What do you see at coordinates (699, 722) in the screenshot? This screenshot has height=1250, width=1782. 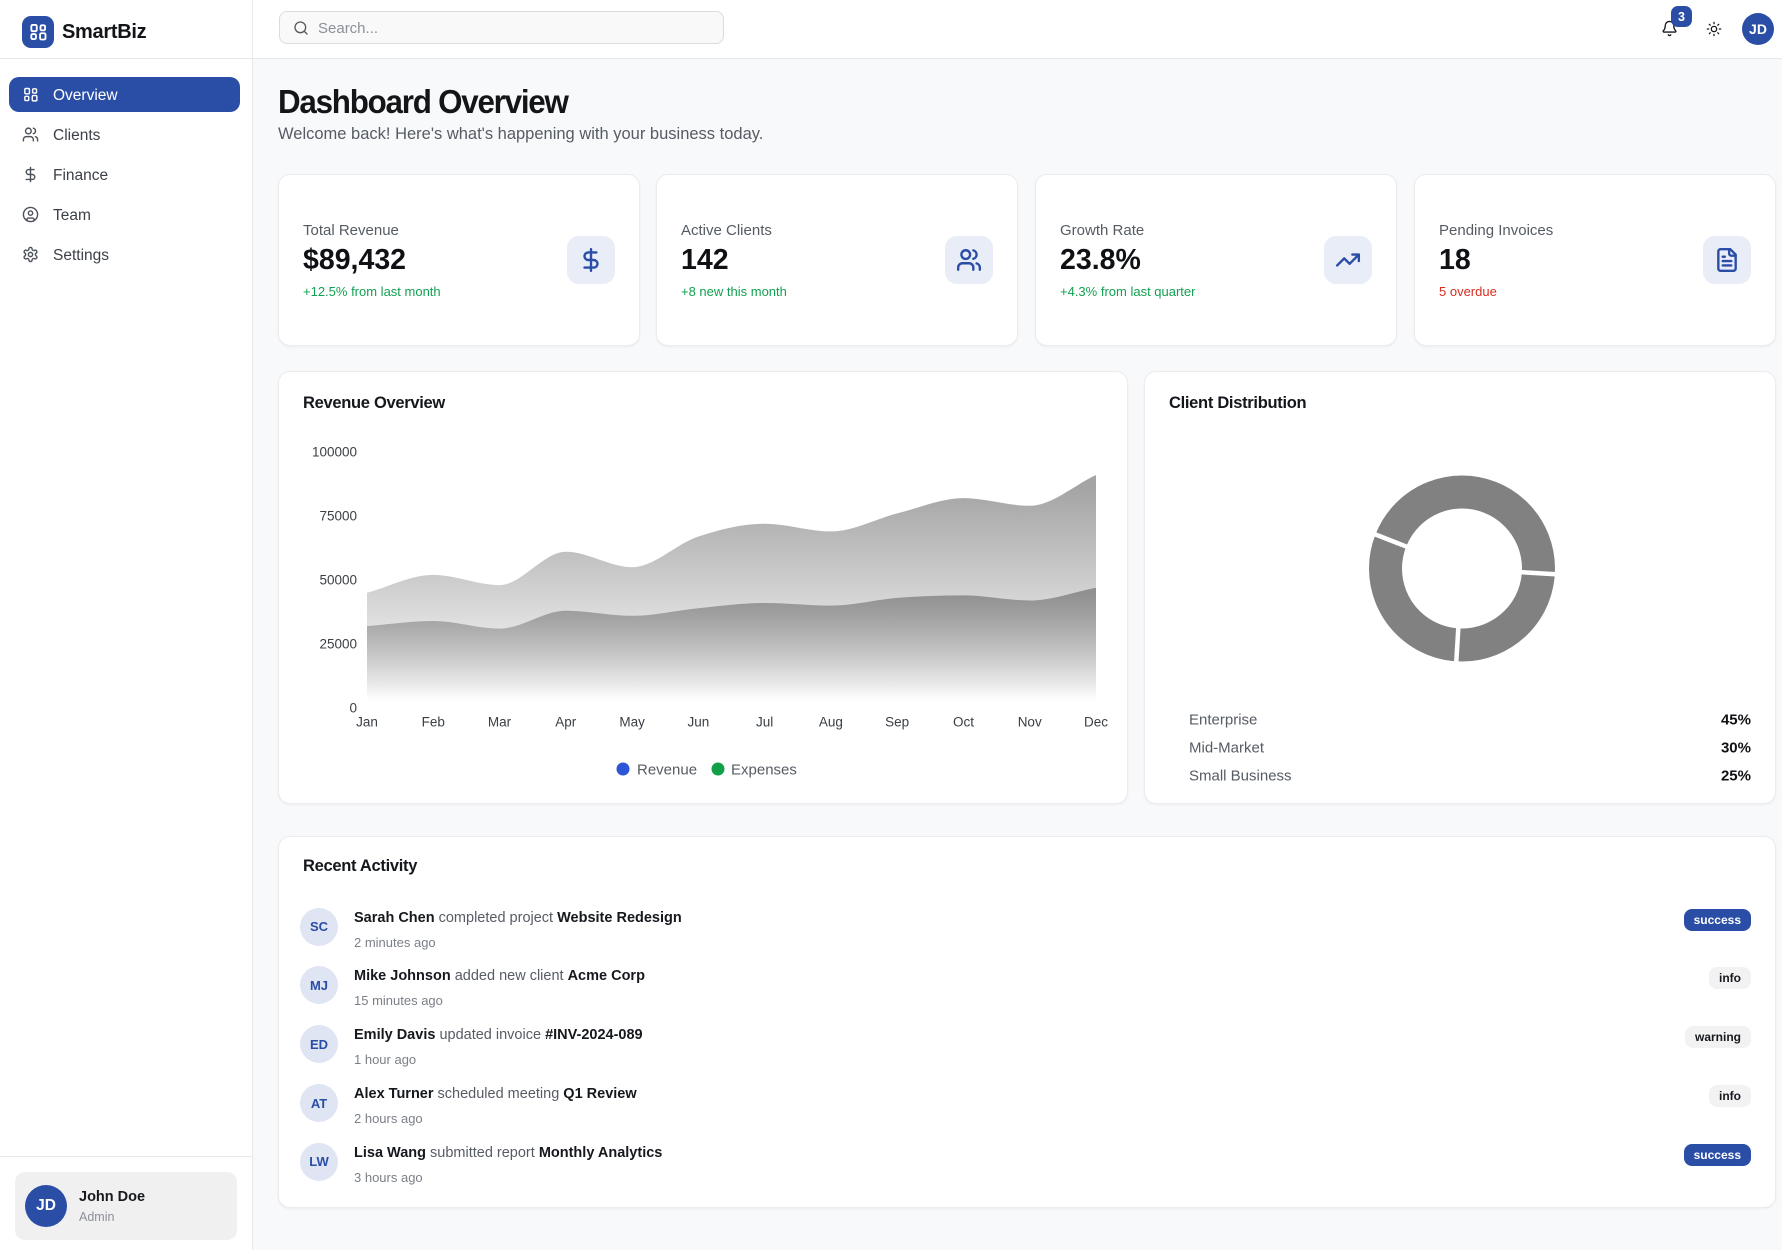 I see `svg-text: Jun` at bounding box center [699, 722].